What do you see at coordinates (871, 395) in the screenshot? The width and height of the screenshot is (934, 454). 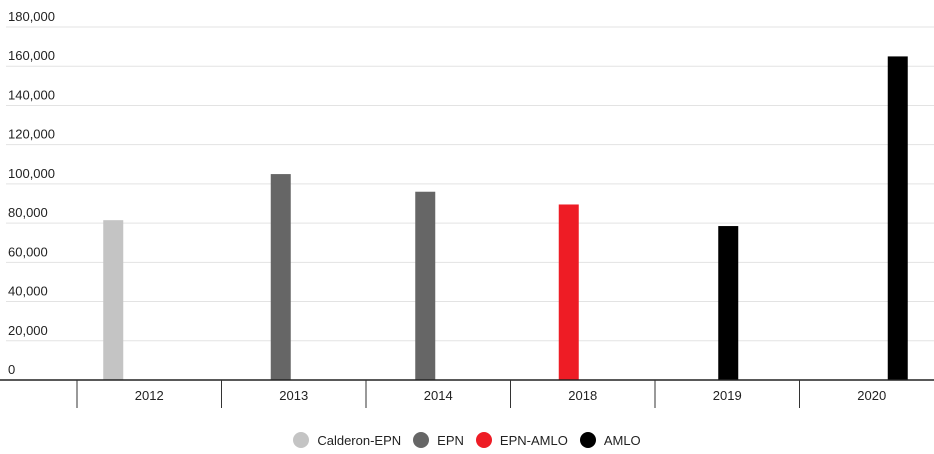 I see `x-tick-label: 2020` at bounding box center [871, 395].